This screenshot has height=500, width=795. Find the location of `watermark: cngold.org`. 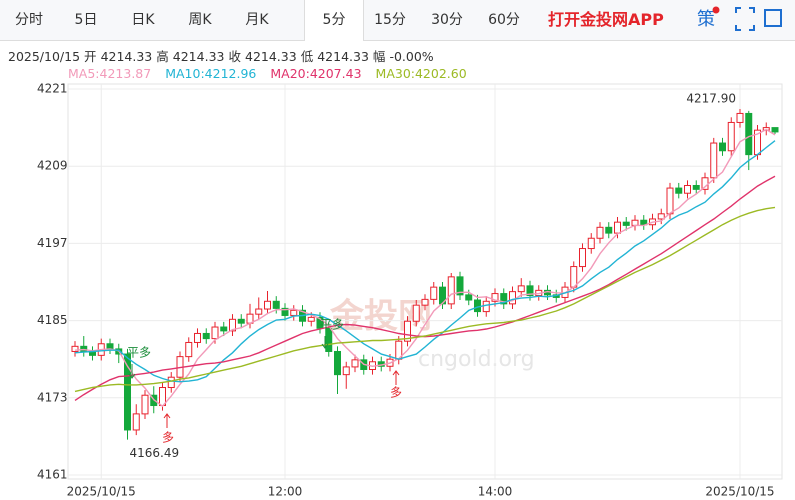

watermark: cngold.org is located at coordinates (476, 359).